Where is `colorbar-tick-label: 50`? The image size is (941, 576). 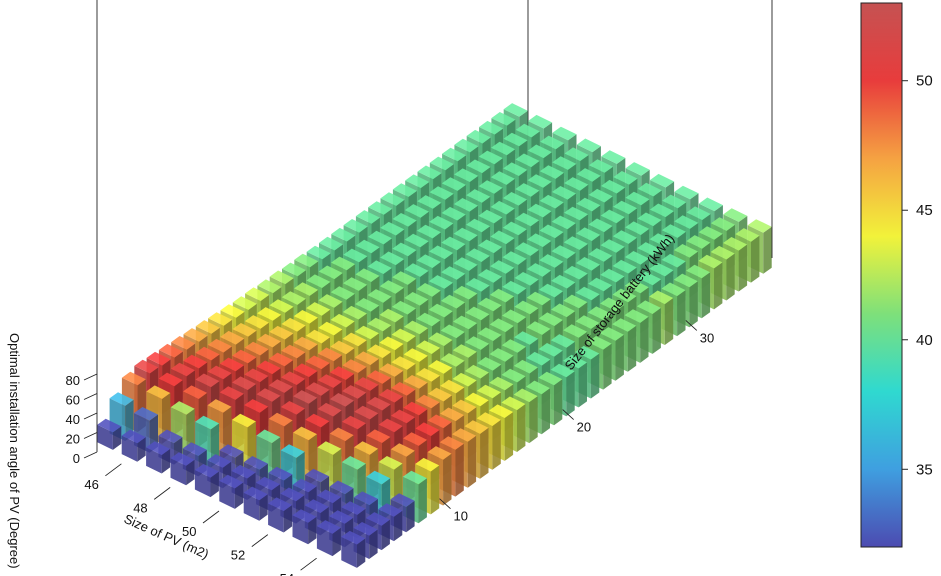
colorbar-tick-label: 50 is located at coordinates (924, 81).